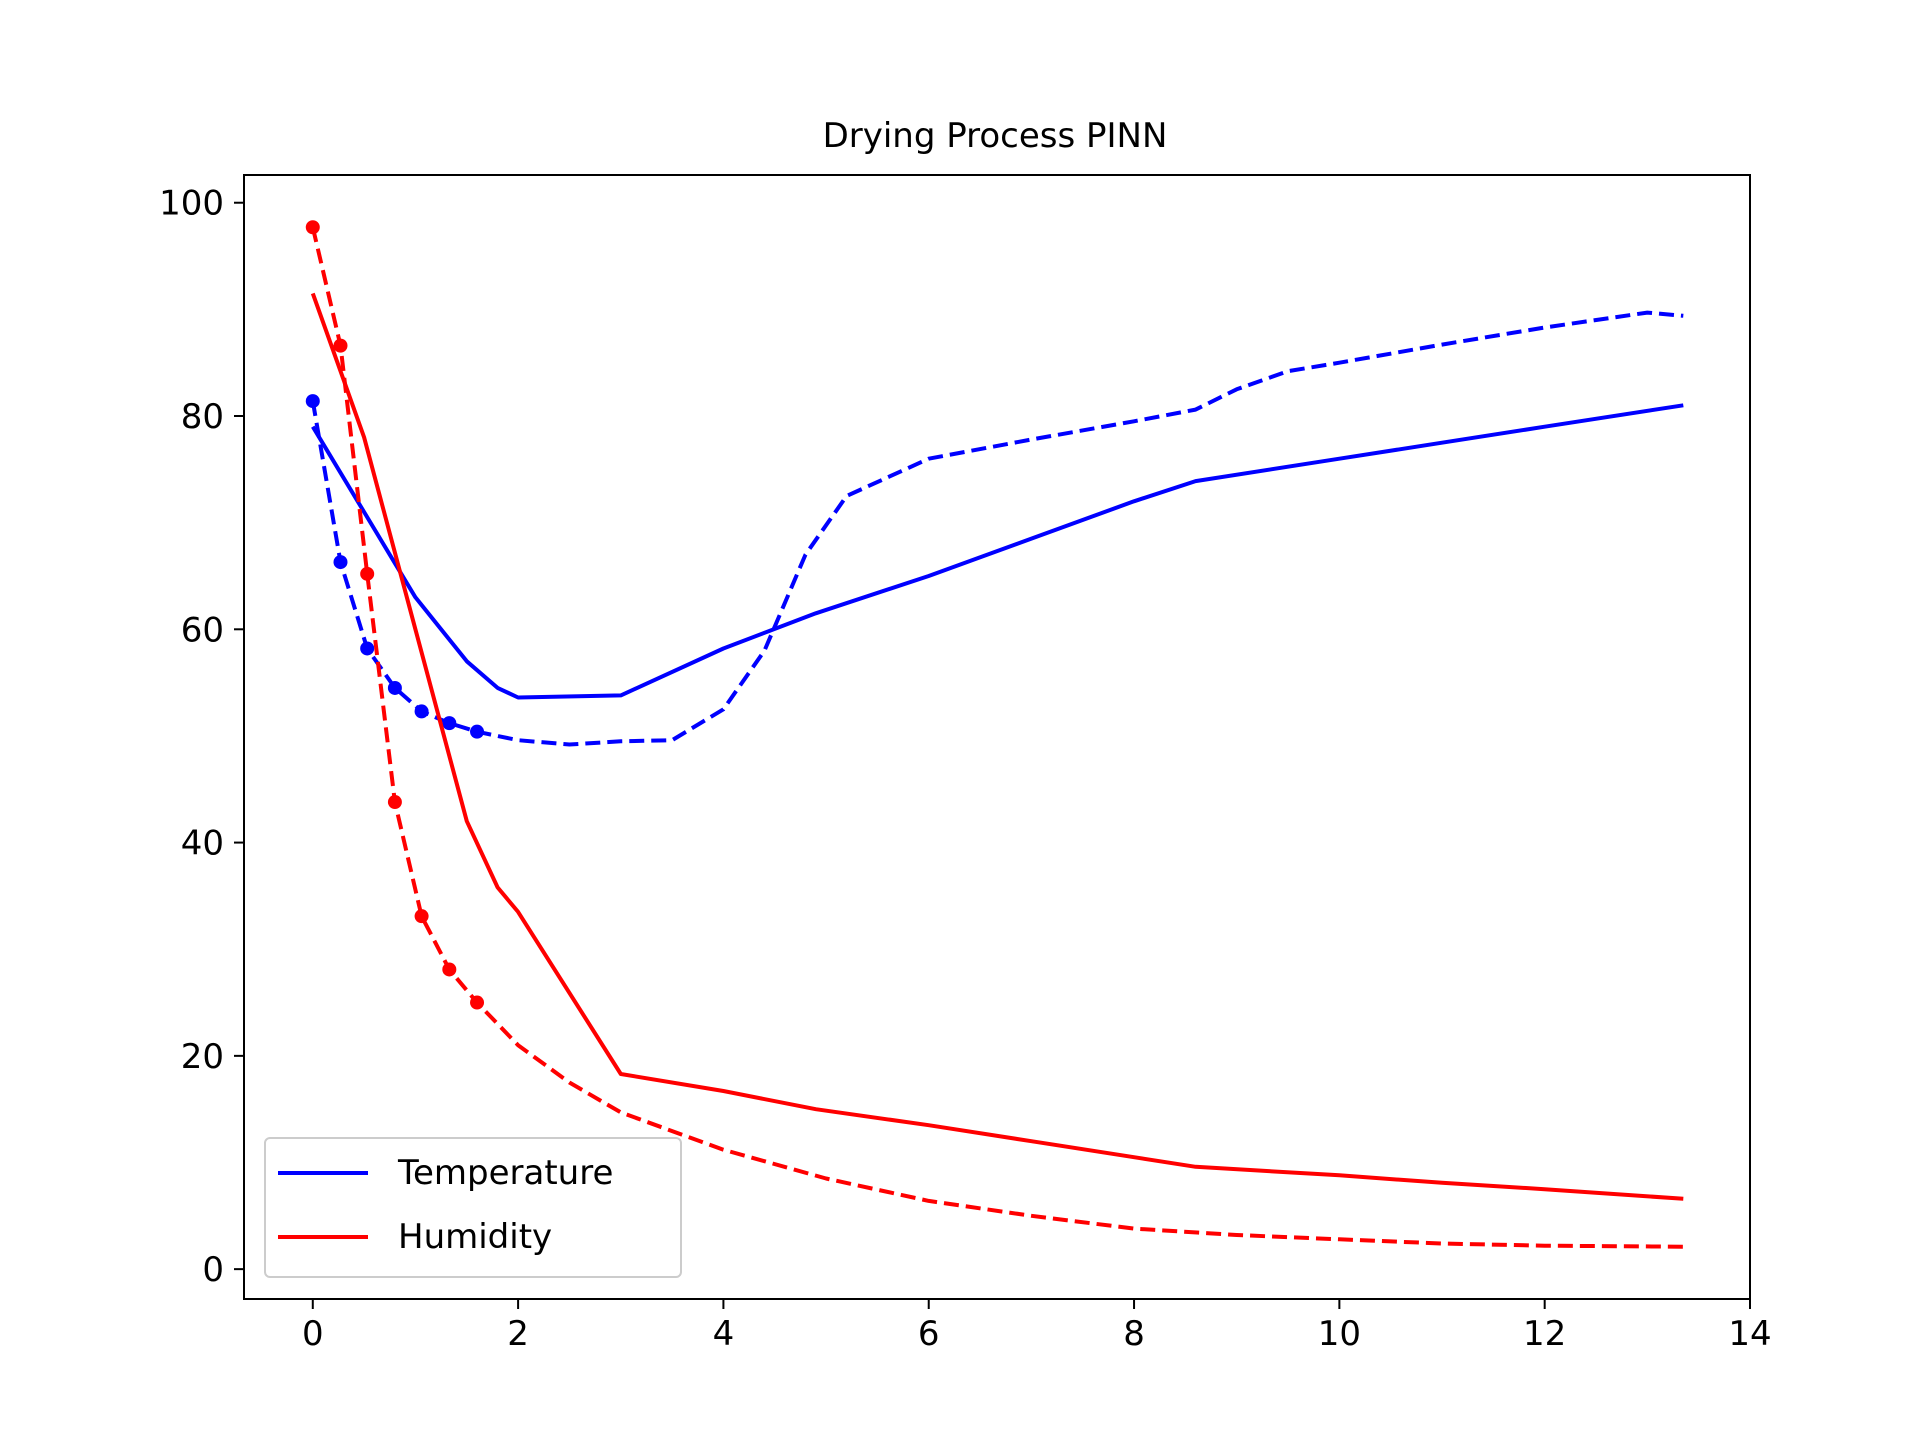  I want to click on x-tick-label: 12, so click(1544, 1334).